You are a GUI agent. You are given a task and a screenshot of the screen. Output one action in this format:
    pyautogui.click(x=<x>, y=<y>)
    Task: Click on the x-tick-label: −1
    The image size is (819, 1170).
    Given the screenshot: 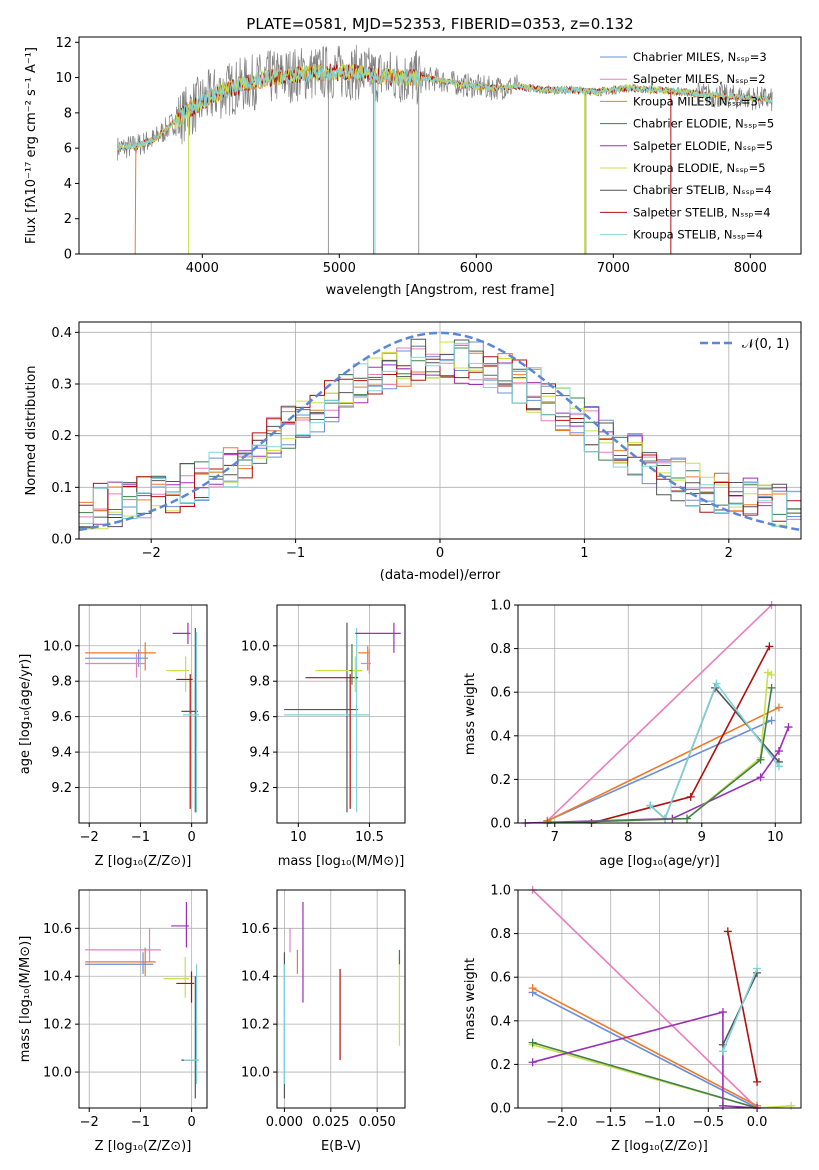 What is the action you would take?
    pyautogui.click(x=140, y=837)
    